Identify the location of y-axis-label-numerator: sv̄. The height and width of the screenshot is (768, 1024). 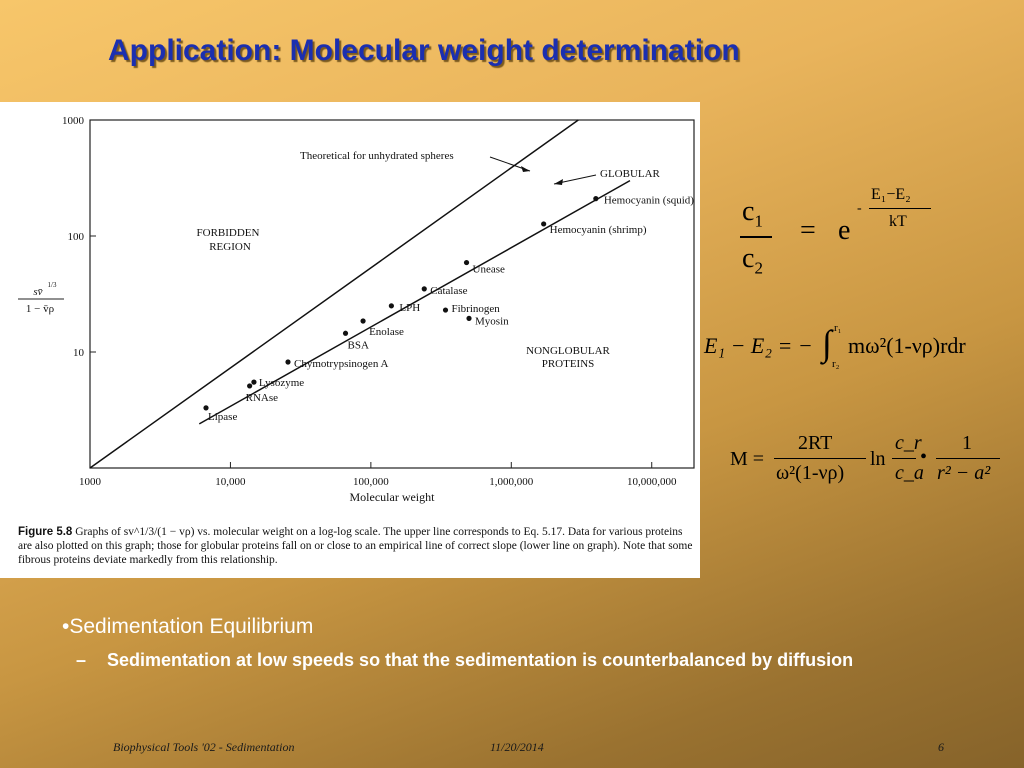
(37, 292).